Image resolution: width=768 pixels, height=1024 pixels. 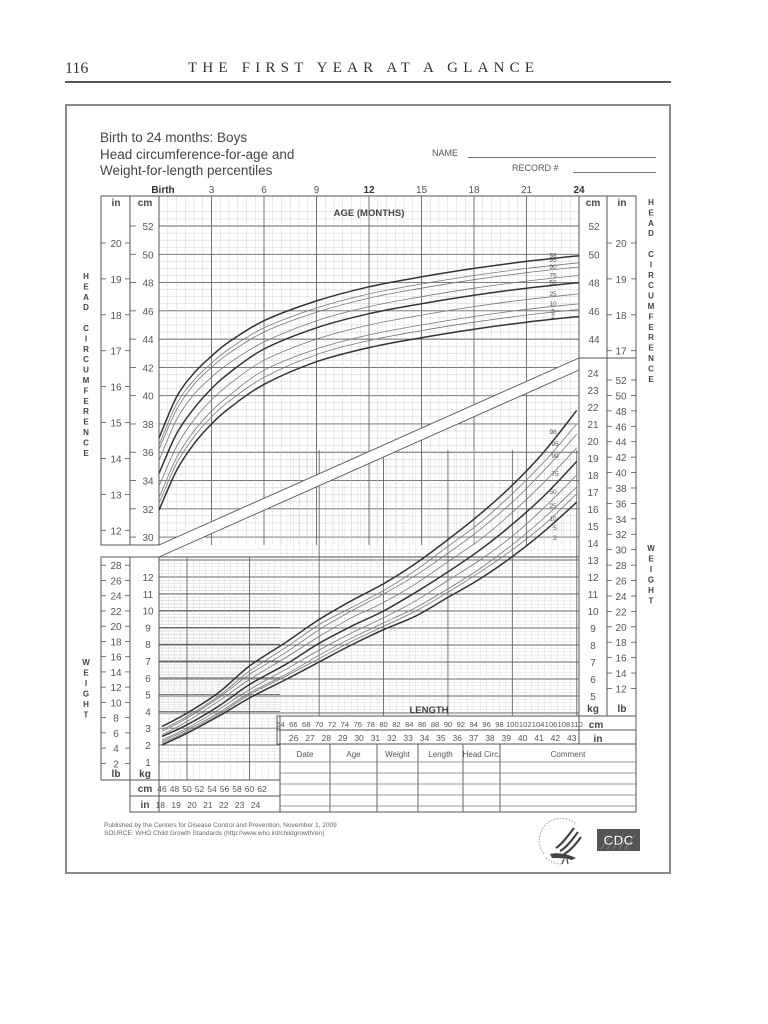 What do you see at coordinates (523, 738) in the screenshot?
I see `length-in-tick-right: 40` at bounding box center [523, 738].